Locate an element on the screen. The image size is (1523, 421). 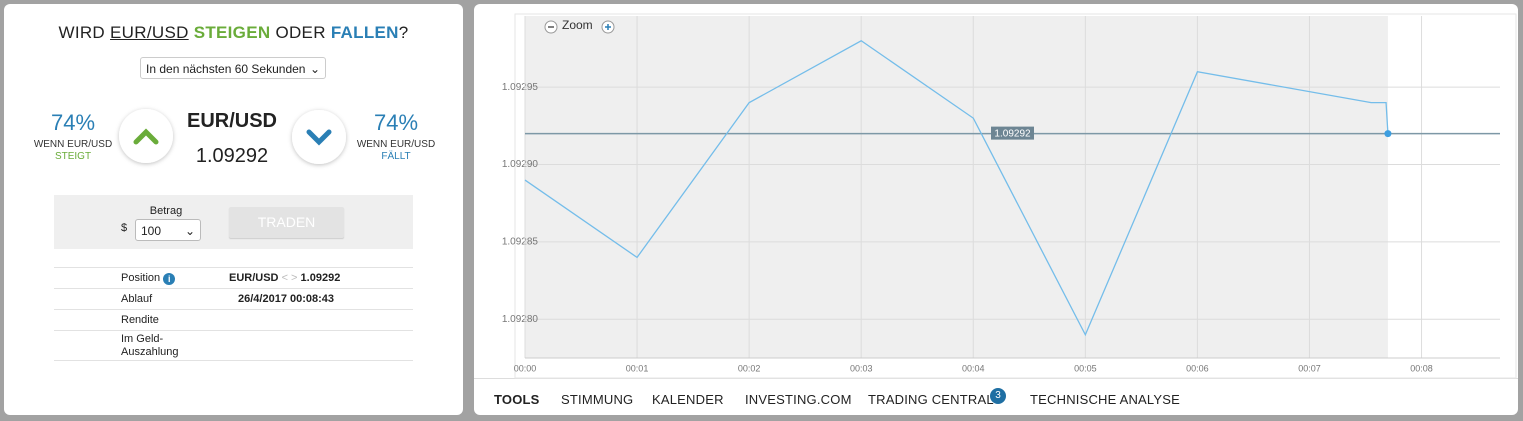
tab: INVESTING.COM is located at coordinates (798, 399).